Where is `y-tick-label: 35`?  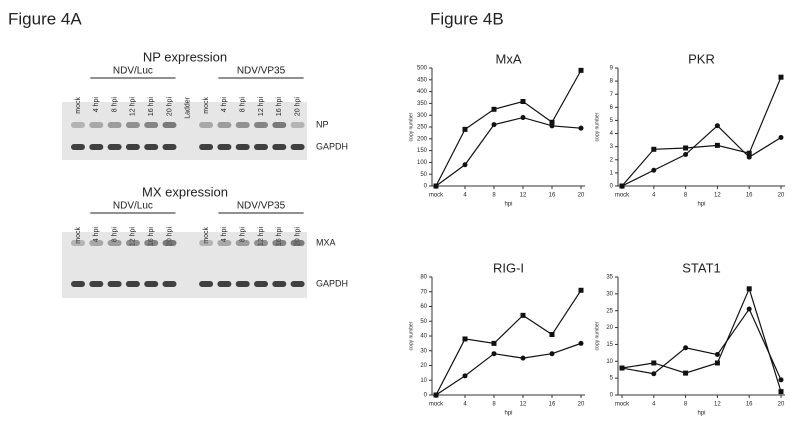 y-tick-label: 35 is located at coordinates (609, 278).